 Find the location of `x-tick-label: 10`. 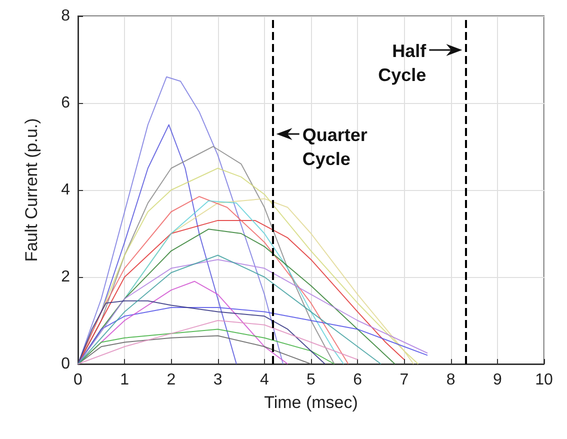

x-tick-label: 10 is located at coordinates (544, 380).